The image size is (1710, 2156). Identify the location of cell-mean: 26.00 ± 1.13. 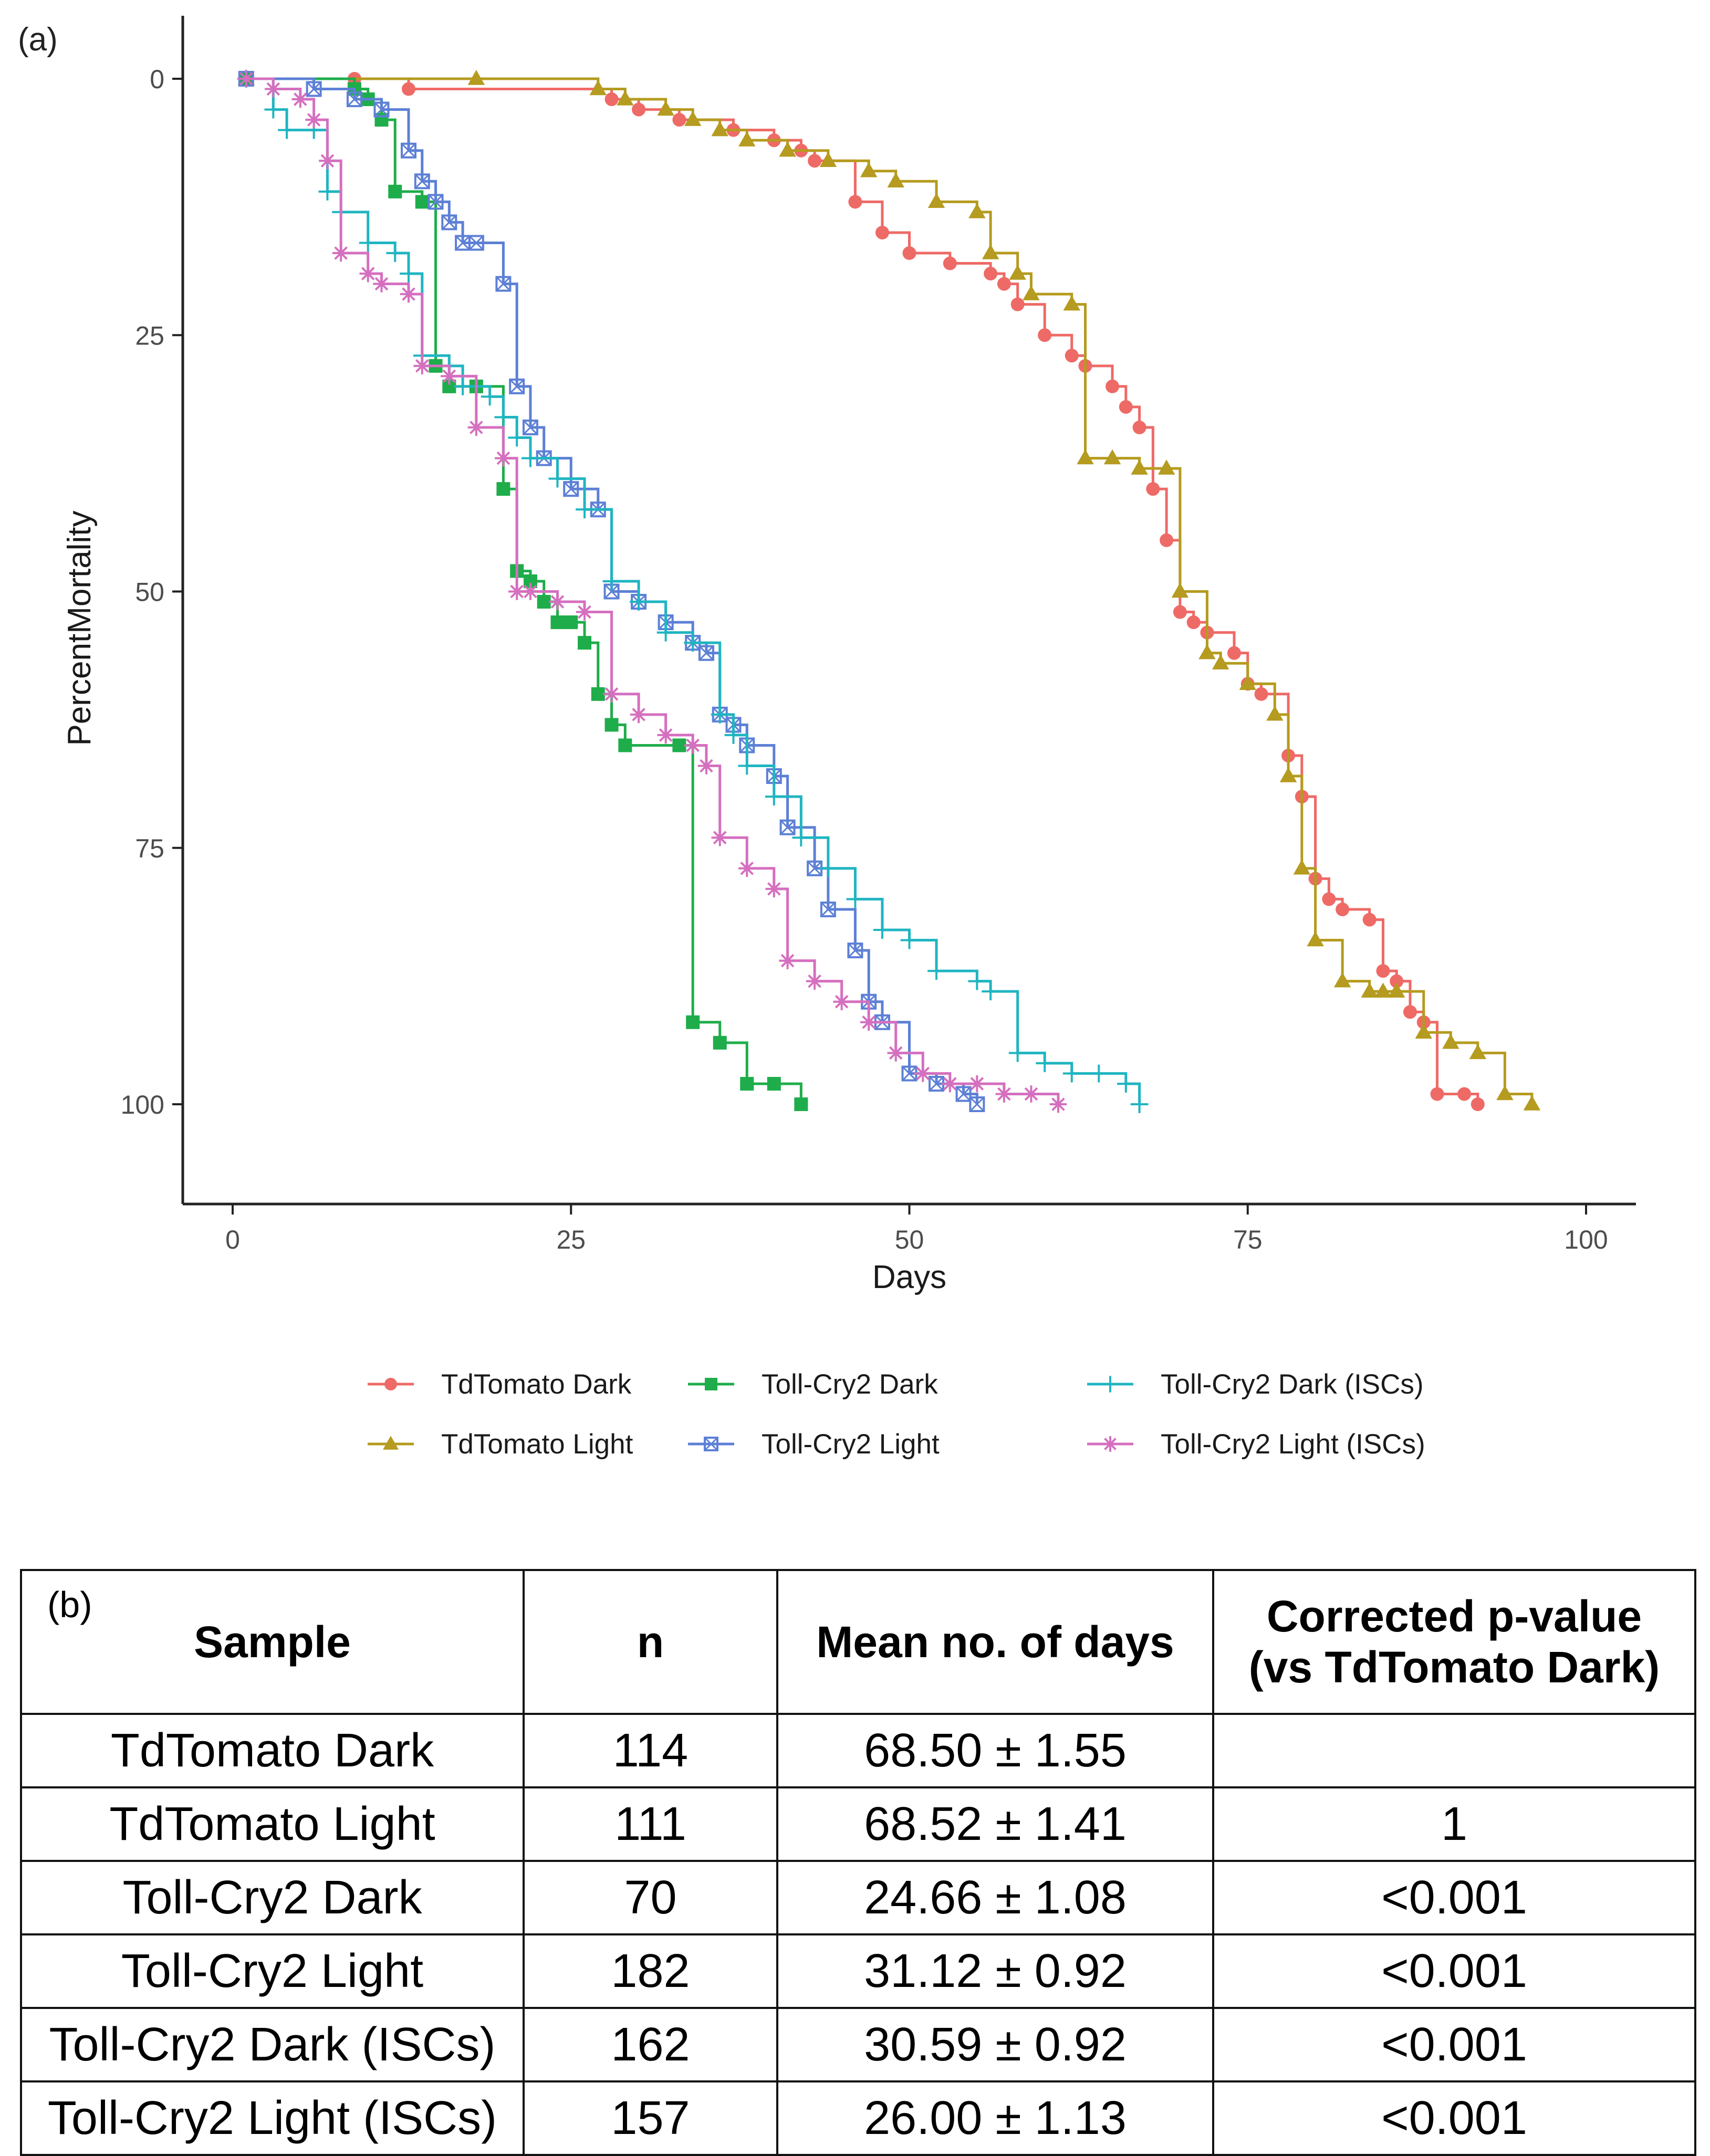
(995, 2118).